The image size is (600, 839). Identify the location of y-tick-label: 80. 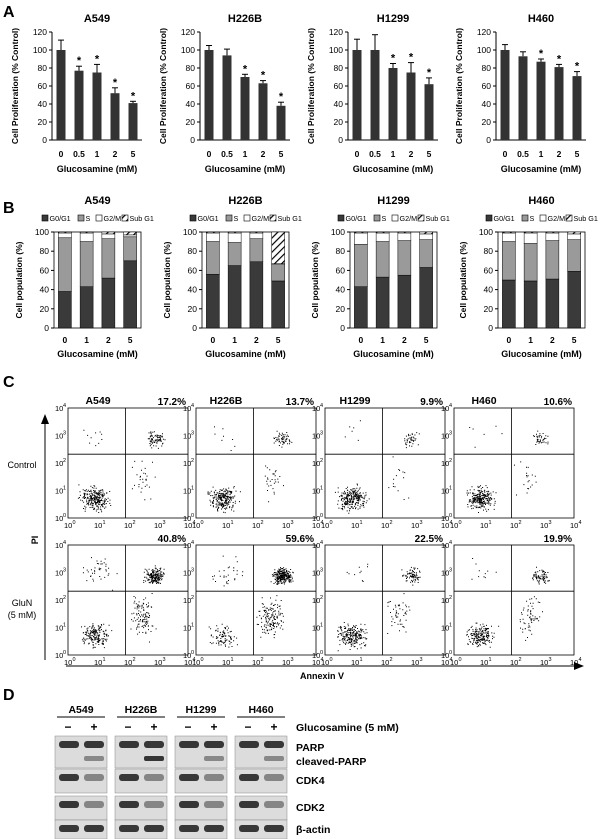
(489, 251).